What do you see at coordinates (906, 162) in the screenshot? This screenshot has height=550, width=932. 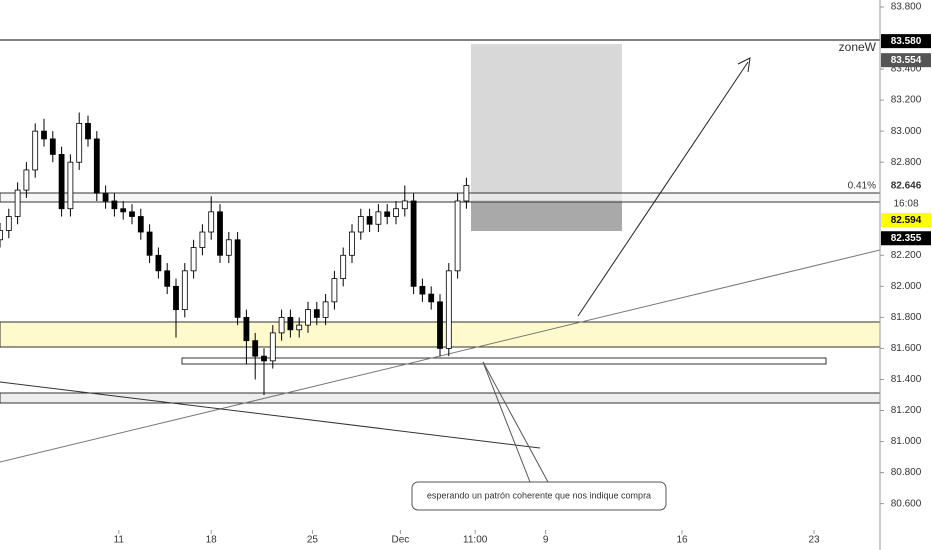 I see `y-tick-label: 82.800` at bounding box center [906, 162].